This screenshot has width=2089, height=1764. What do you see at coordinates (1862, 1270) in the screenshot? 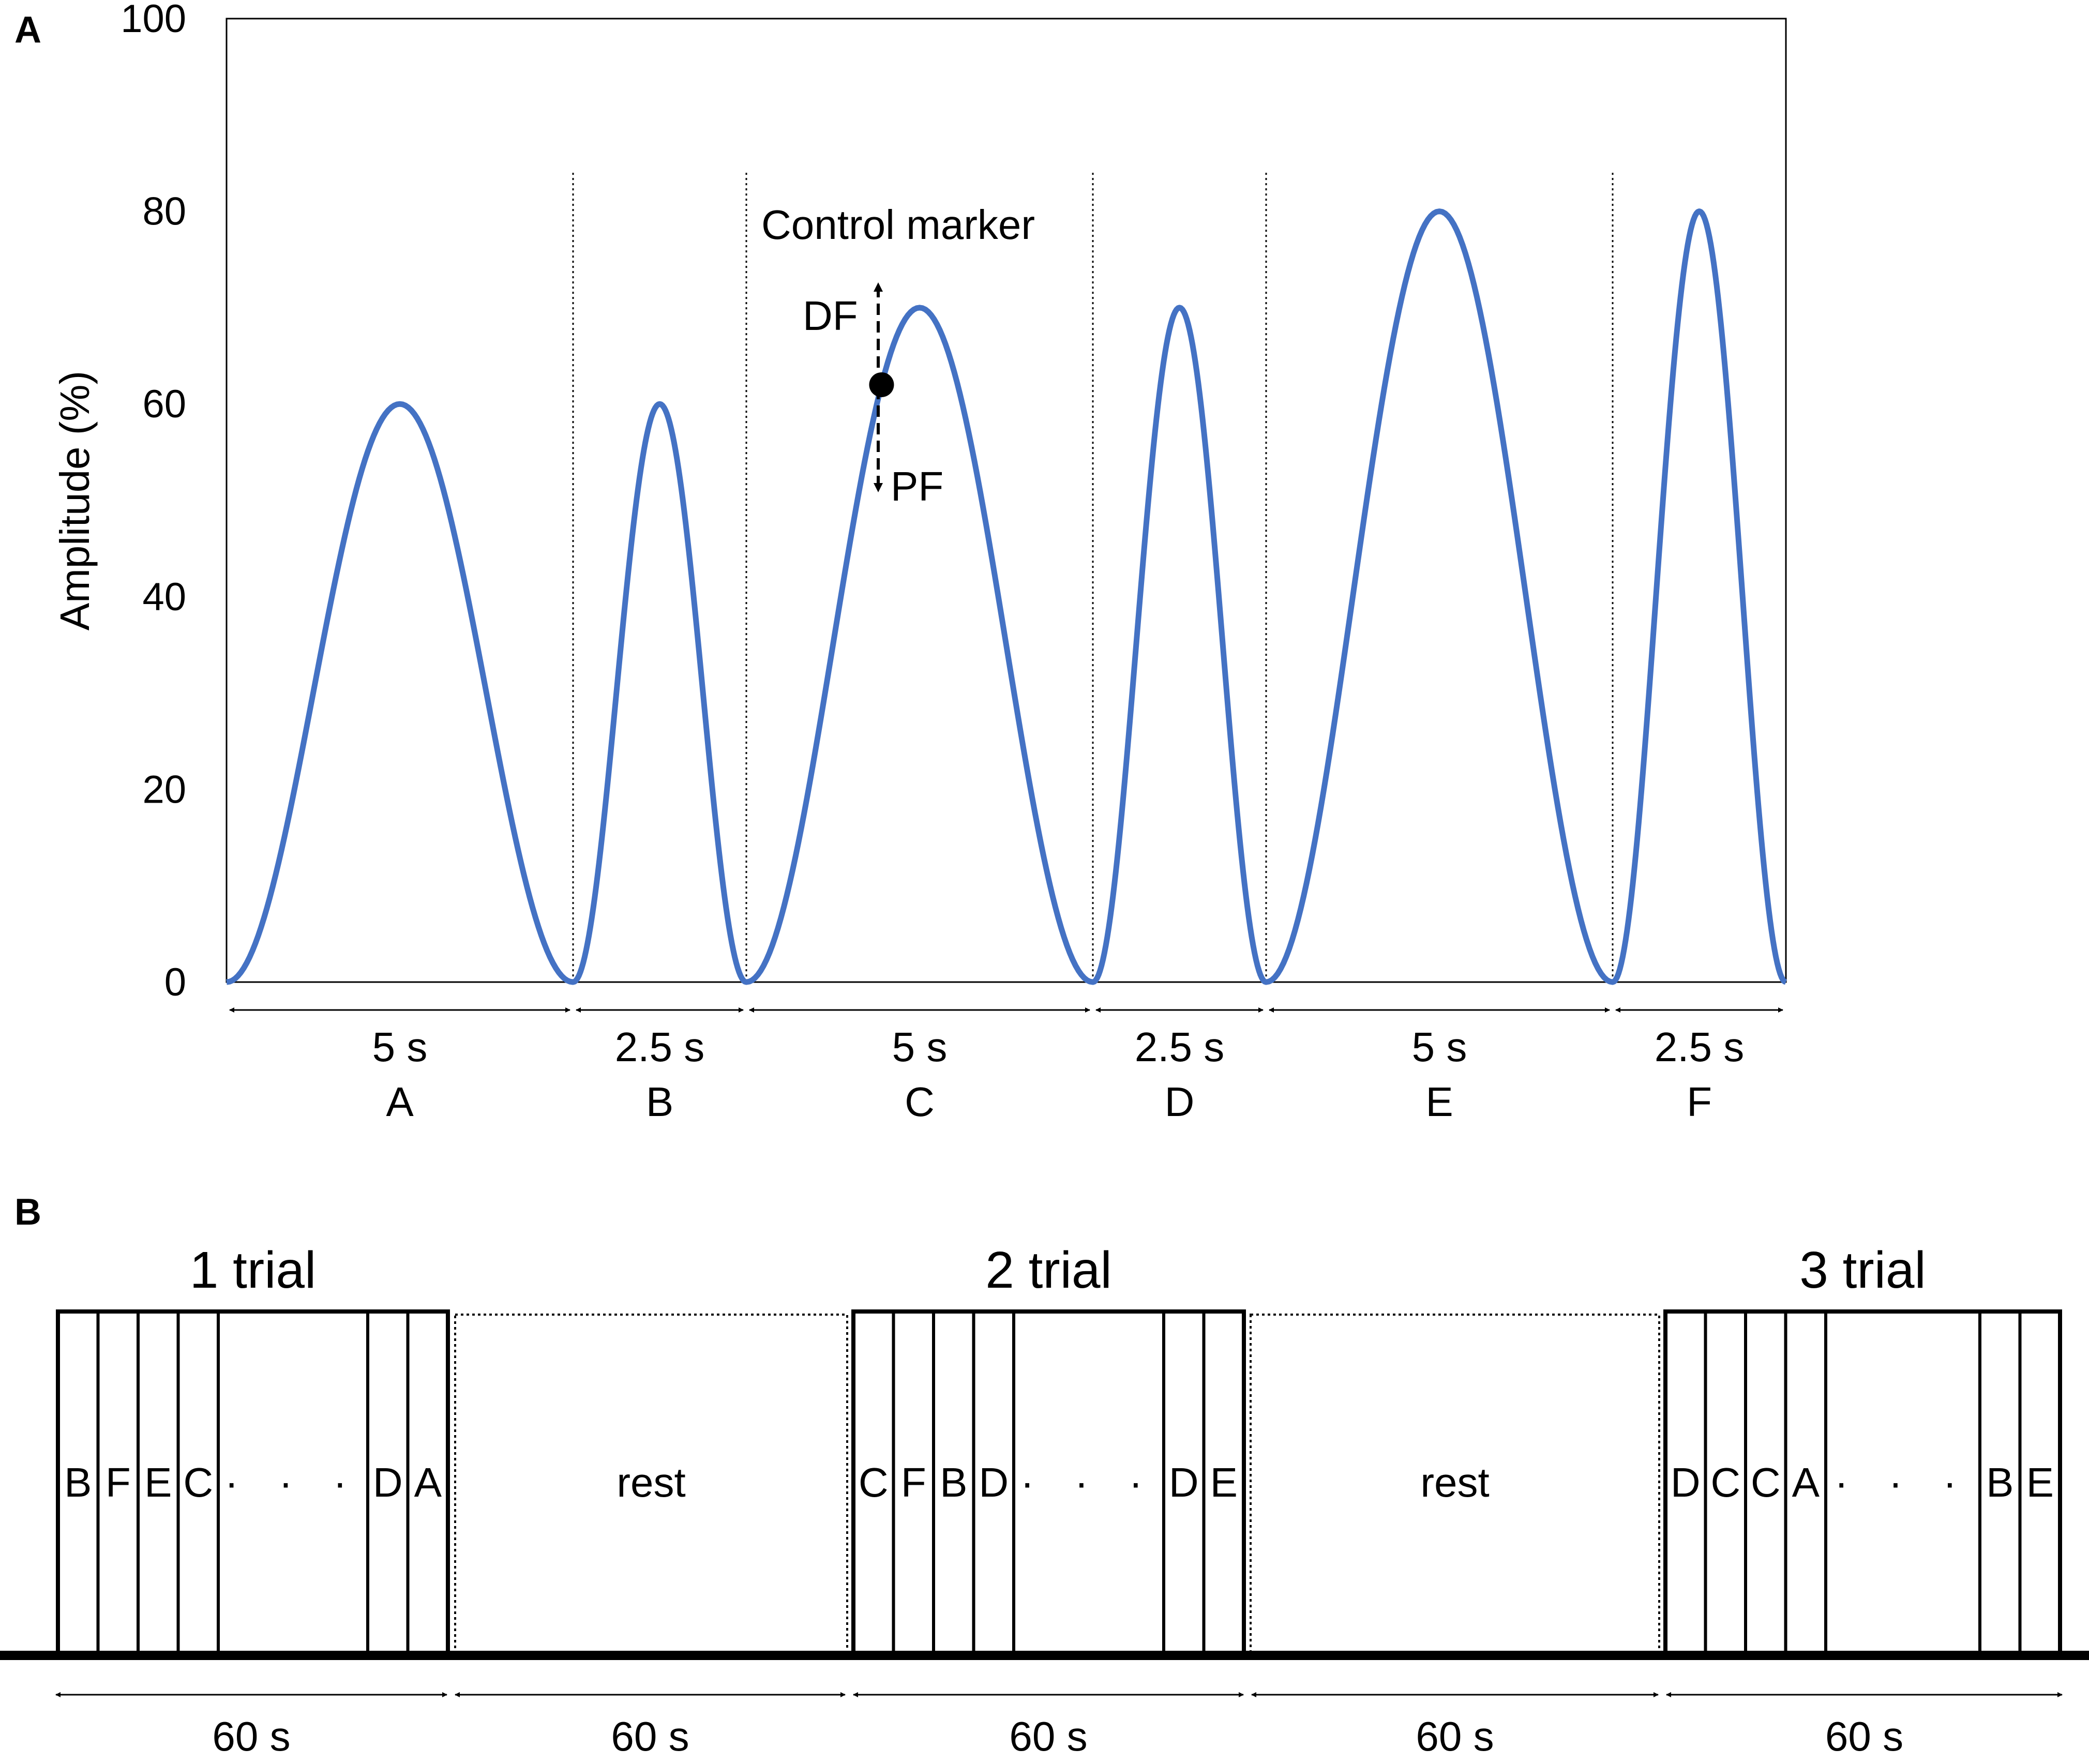
I see `trial-title: 3 trial` at bounding box center [1862, 1270].